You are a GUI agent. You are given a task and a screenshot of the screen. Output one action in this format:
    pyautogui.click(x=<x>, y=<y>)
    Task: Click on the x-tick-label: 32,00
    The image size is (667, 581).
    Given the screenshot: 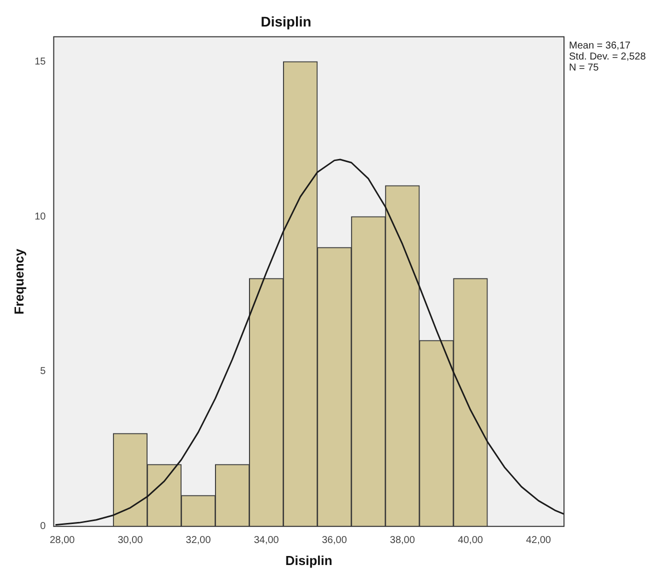 What is the action you would take?
    pyautogui.click(x=199, y=540)
    